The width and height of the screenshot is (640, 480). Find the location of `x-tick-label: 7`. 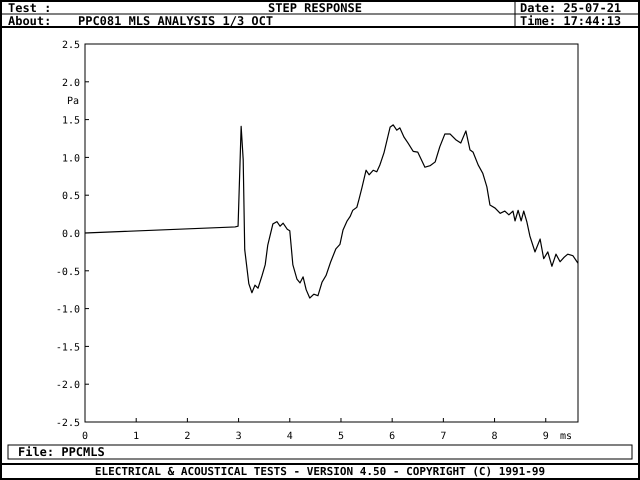

x-tick-label: 7 is located at coordinates (443, 436).